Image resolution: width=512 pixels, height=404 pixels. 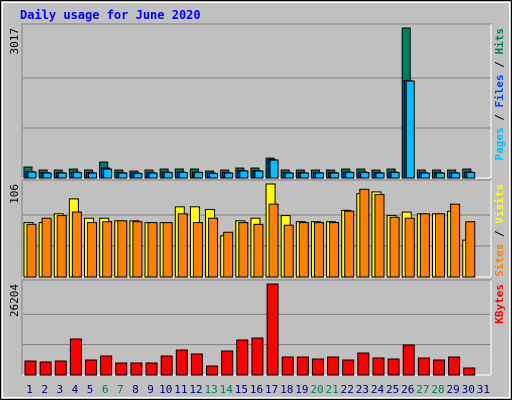 I want to click on x-tick-label: 8, so click(x=135, y=389).